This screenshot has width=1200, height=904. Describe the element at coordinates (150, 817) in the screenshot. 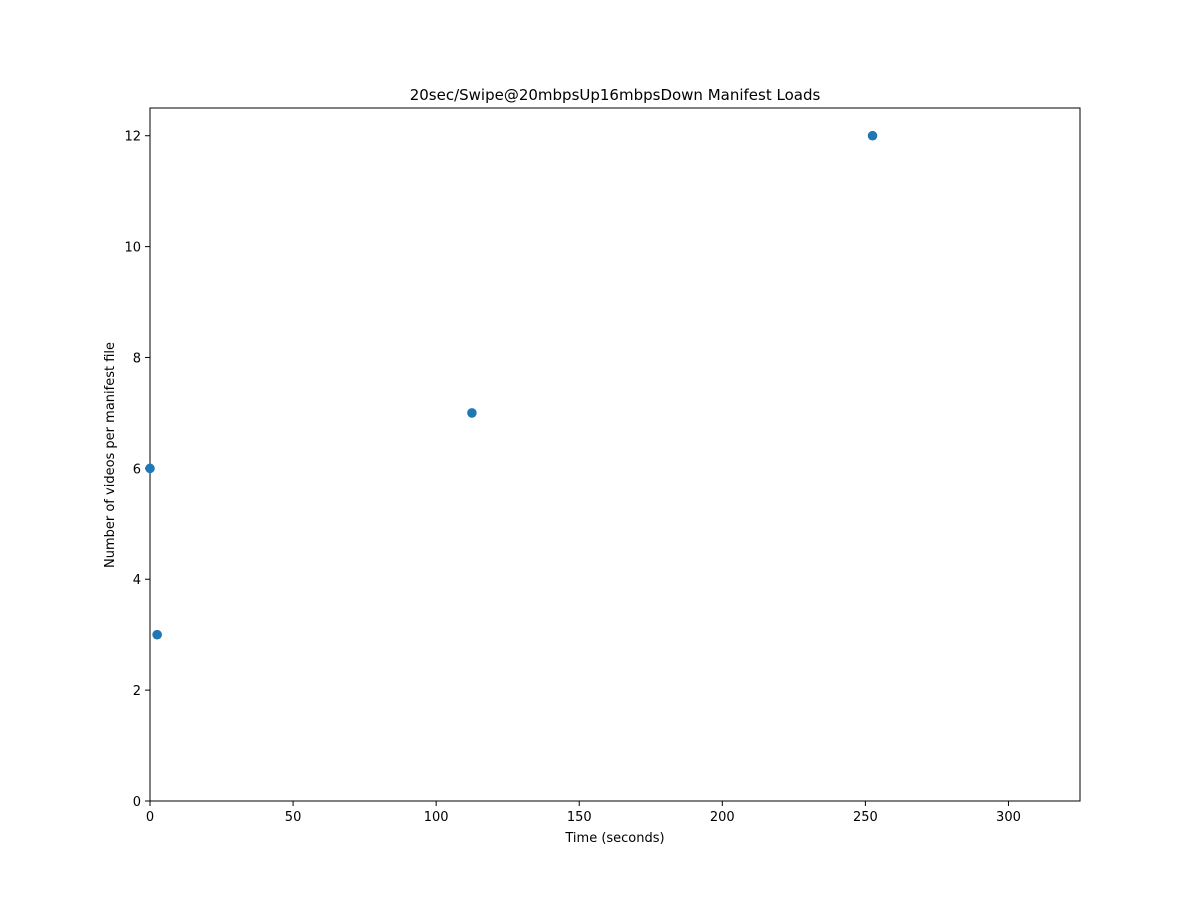

I see `x-tick-label-0: 0` at that location.